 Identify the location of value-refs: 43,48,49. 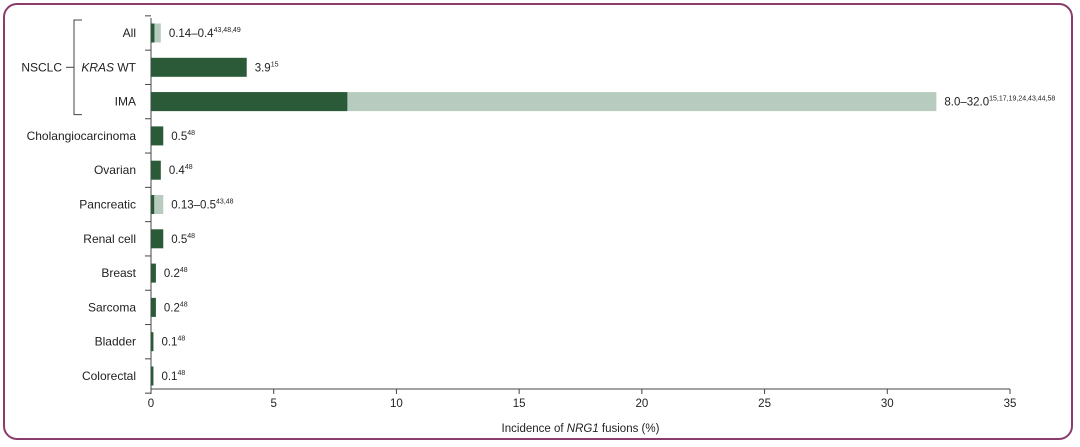
(227, 30).